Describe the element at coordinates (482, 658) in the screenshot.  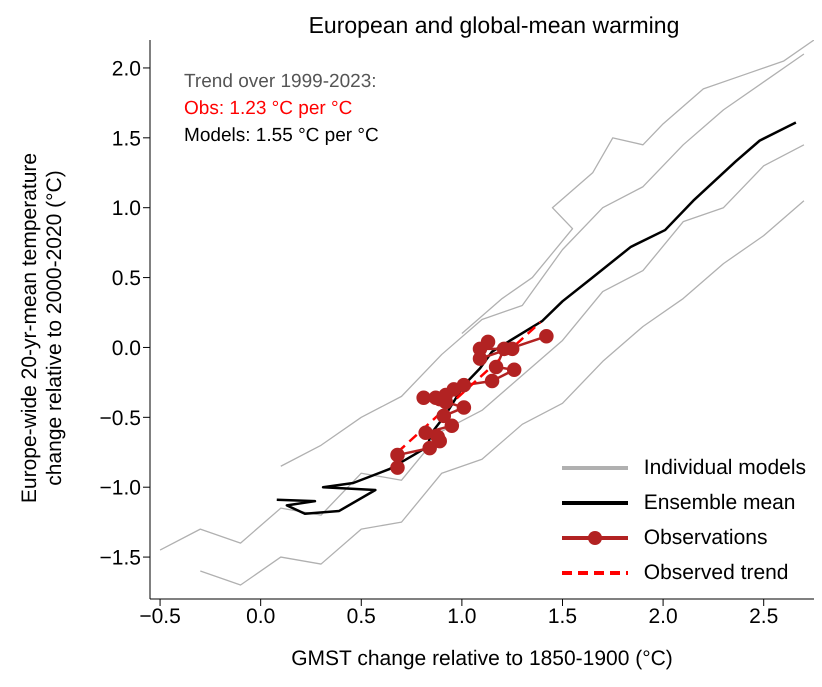
I see `x-axis-title: GMST change relative to 1850-1900 (°C)` at that location.